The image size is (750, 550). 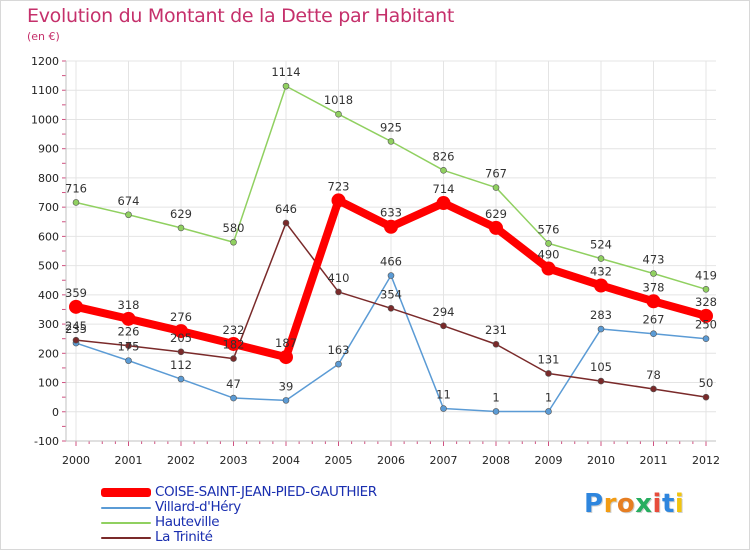 I want to click on x-tick-label: 2012, so click(x=706, y=460).